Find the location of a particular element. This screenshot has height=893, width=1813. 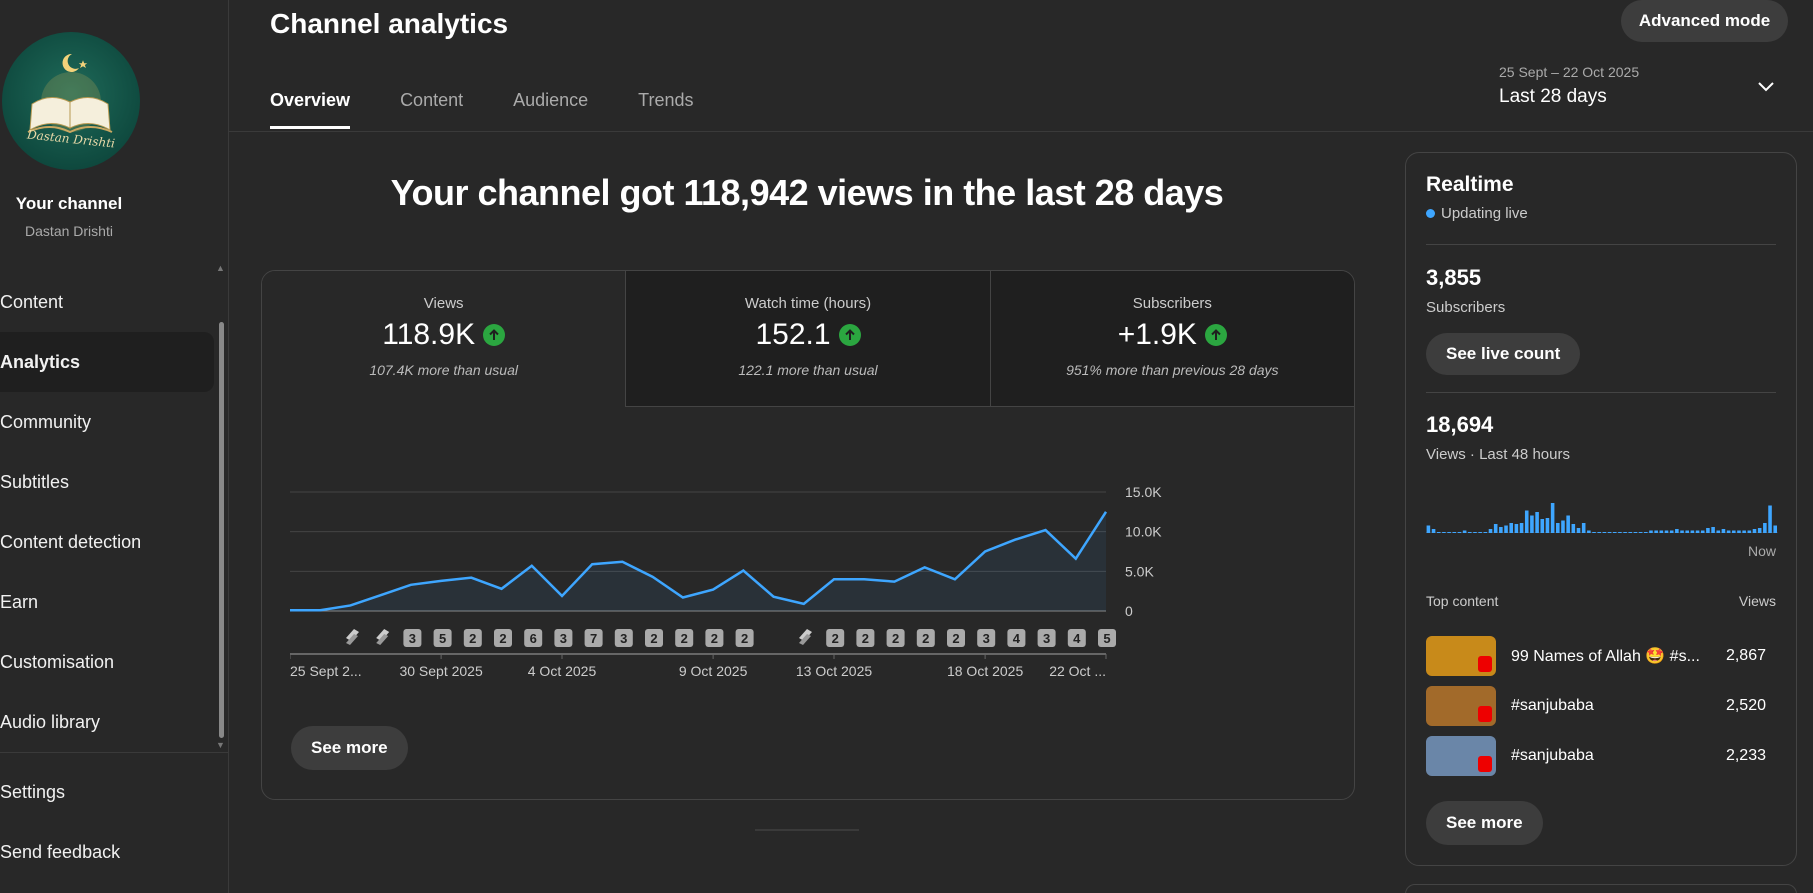

sidebar-item-audio-library: Audio library is located at coordinates (50, 721).